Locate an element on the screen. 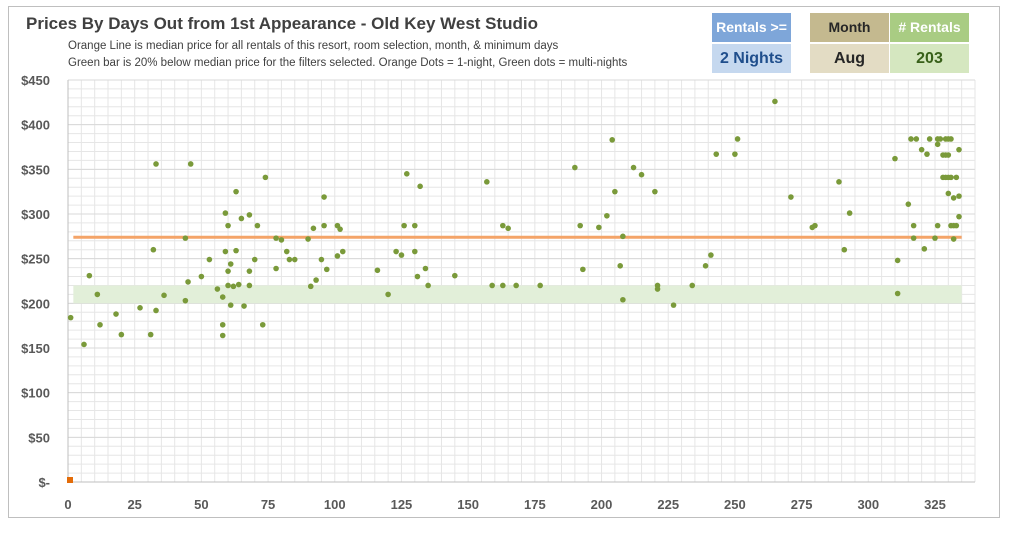 The image size is (1024, 533). one-night-point is located at coordinates (70, 480).